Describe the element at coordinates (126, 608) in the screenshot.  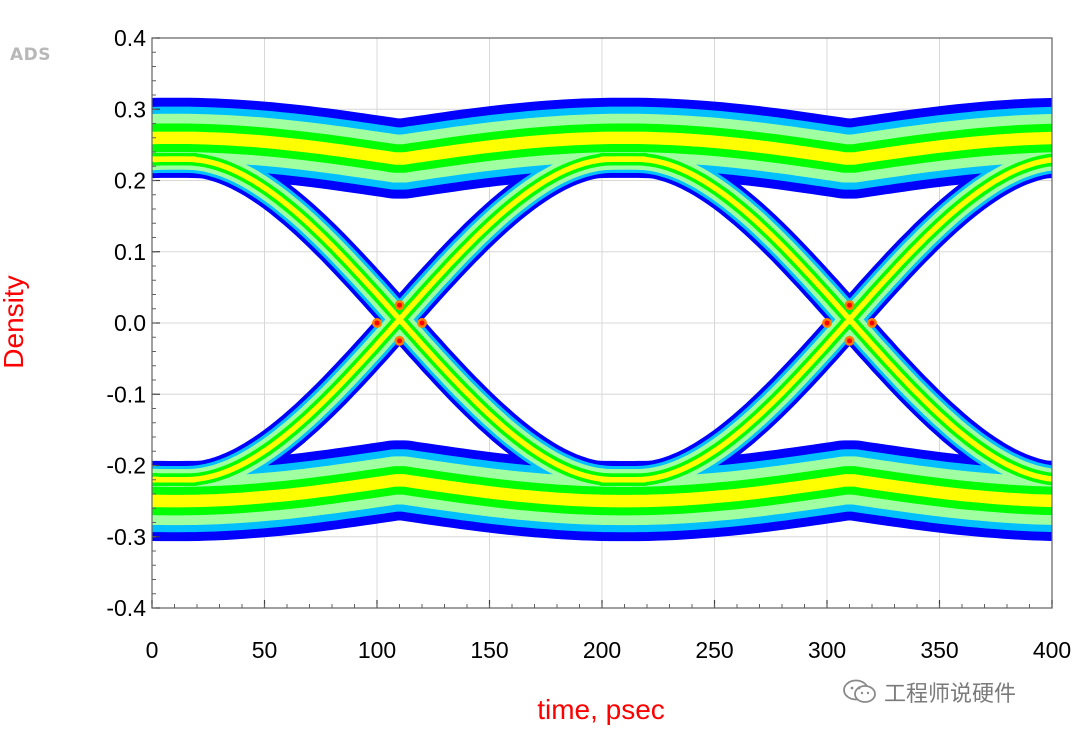
I see `y-tick-label: -0.4` at that location.